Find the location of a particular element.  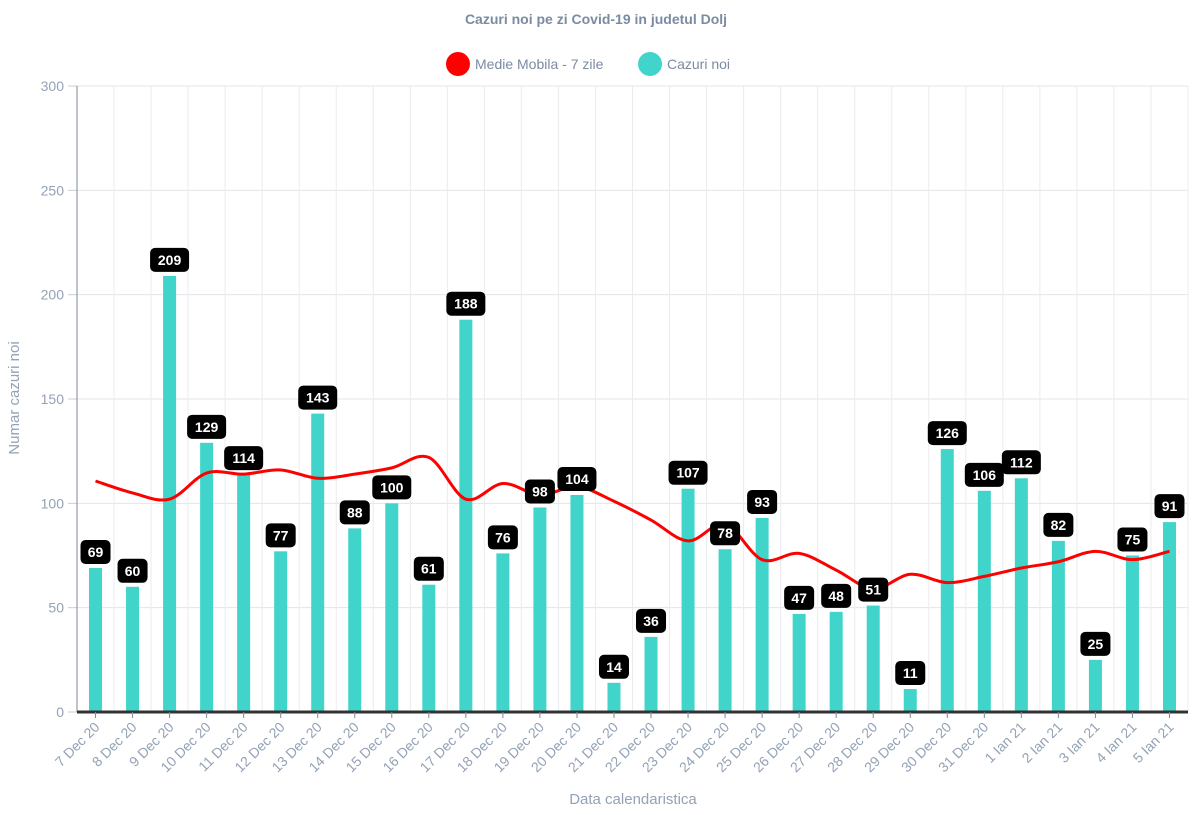

data-label-23-dec-20: 107 is located at coordinates (688, 472).